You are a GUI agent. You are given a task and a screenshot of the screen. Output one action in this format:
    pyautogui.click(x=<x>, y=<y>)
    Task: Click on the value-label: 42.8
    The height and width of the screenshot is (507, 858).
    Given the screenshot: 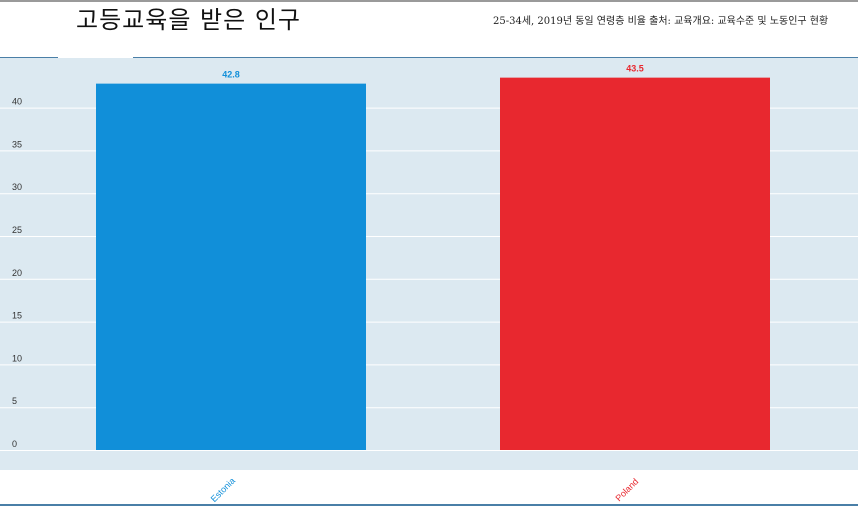 What is the action you would take?
    pyautogui.click(x=231, y=75)
    